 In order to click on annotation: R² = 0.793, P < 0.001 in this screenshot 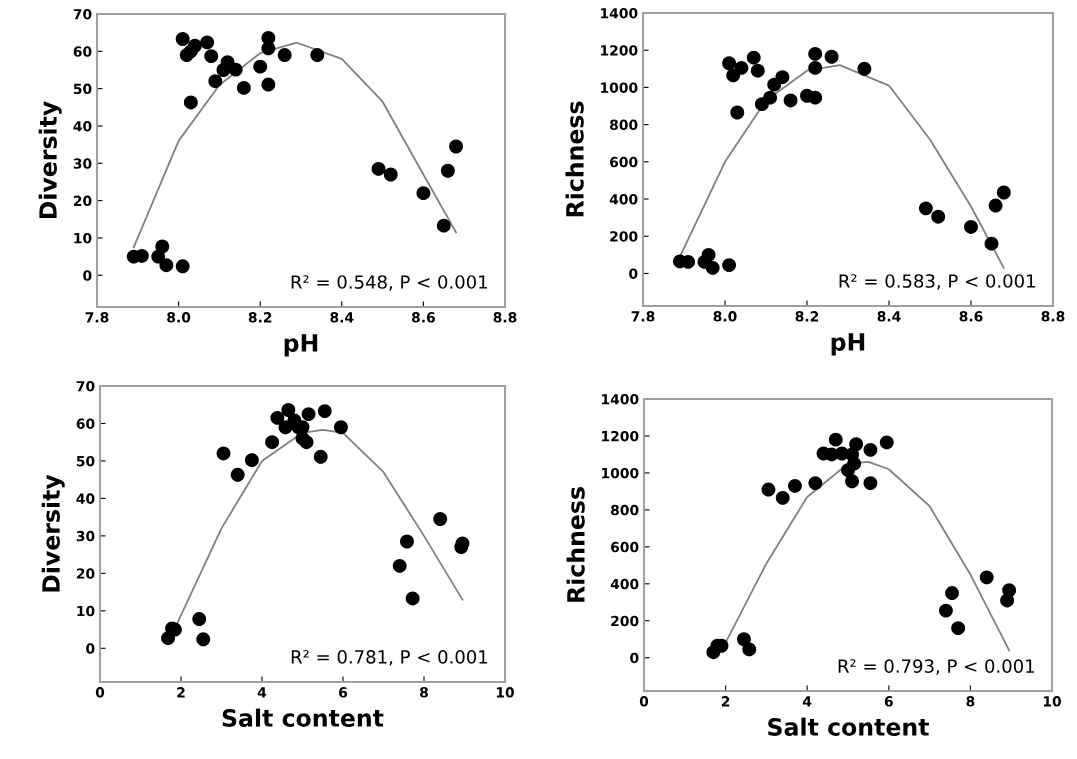, I will do `click(936, 667)`.